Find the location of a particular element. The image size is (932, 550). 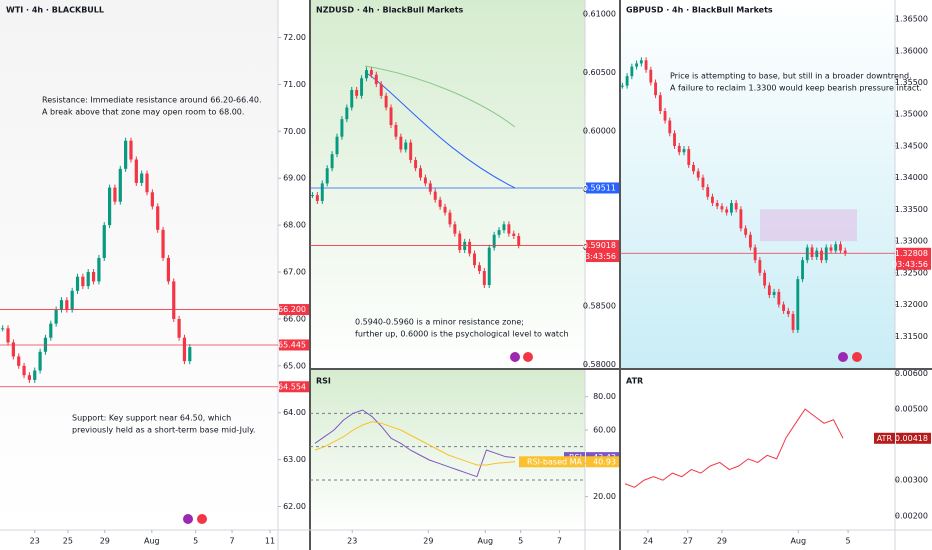

y-tick-label: 63.00 is located at coordinates (294, 459).